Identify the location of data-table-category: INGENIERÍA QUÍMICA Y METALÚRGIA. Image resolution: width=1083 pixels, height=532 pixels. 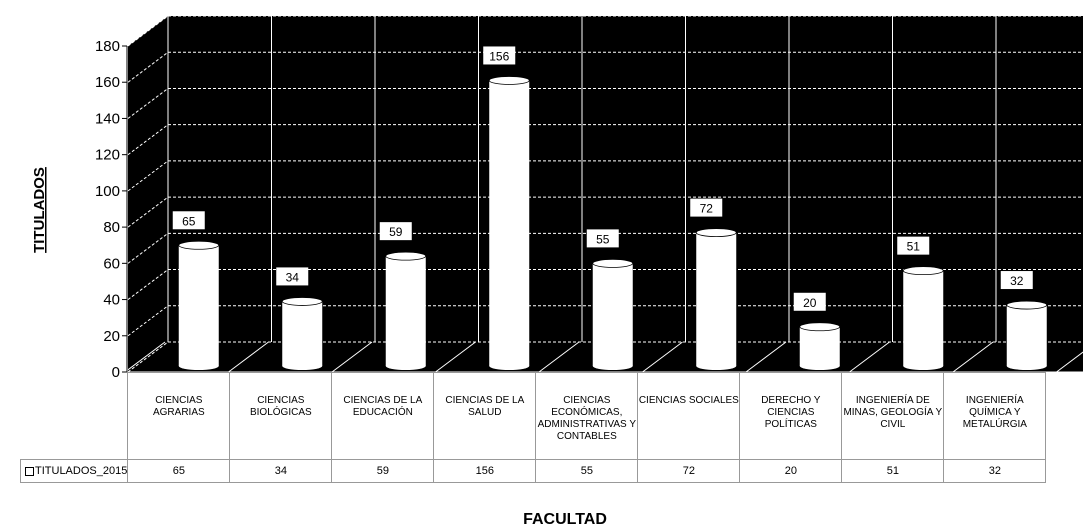
(995, 416).